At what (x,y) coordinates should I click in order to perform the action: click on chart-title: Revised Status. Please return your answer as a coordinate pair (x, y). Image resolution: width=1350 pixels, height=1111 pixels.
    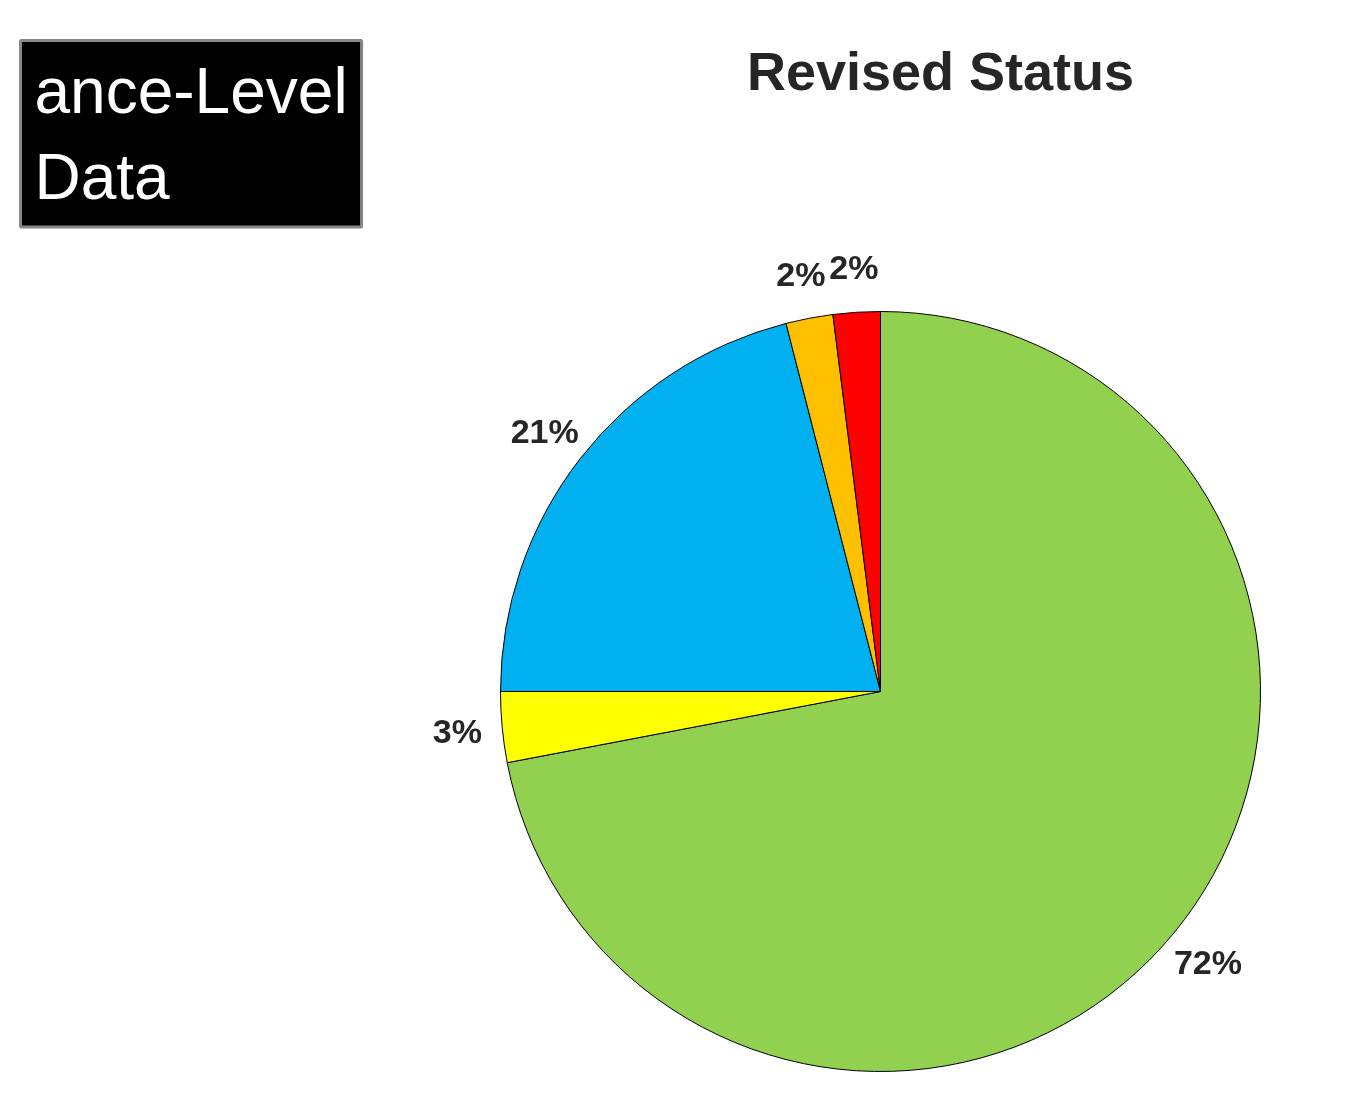
    Looking at the image, I should click on (940, 70).